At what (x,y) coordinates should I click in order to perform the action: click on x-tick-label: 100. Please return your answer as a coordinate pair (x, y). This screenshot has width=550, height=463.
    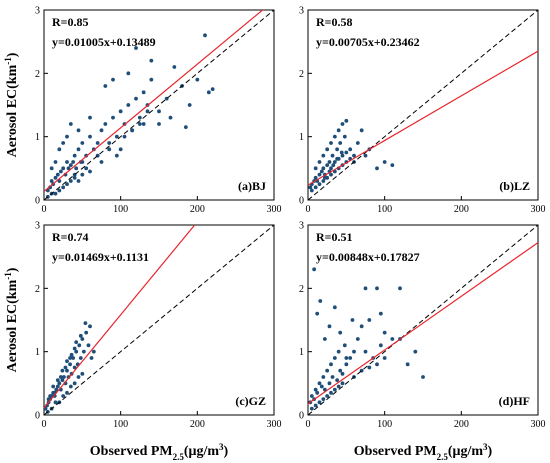
    Looking at the image, I should click on (384, 424).